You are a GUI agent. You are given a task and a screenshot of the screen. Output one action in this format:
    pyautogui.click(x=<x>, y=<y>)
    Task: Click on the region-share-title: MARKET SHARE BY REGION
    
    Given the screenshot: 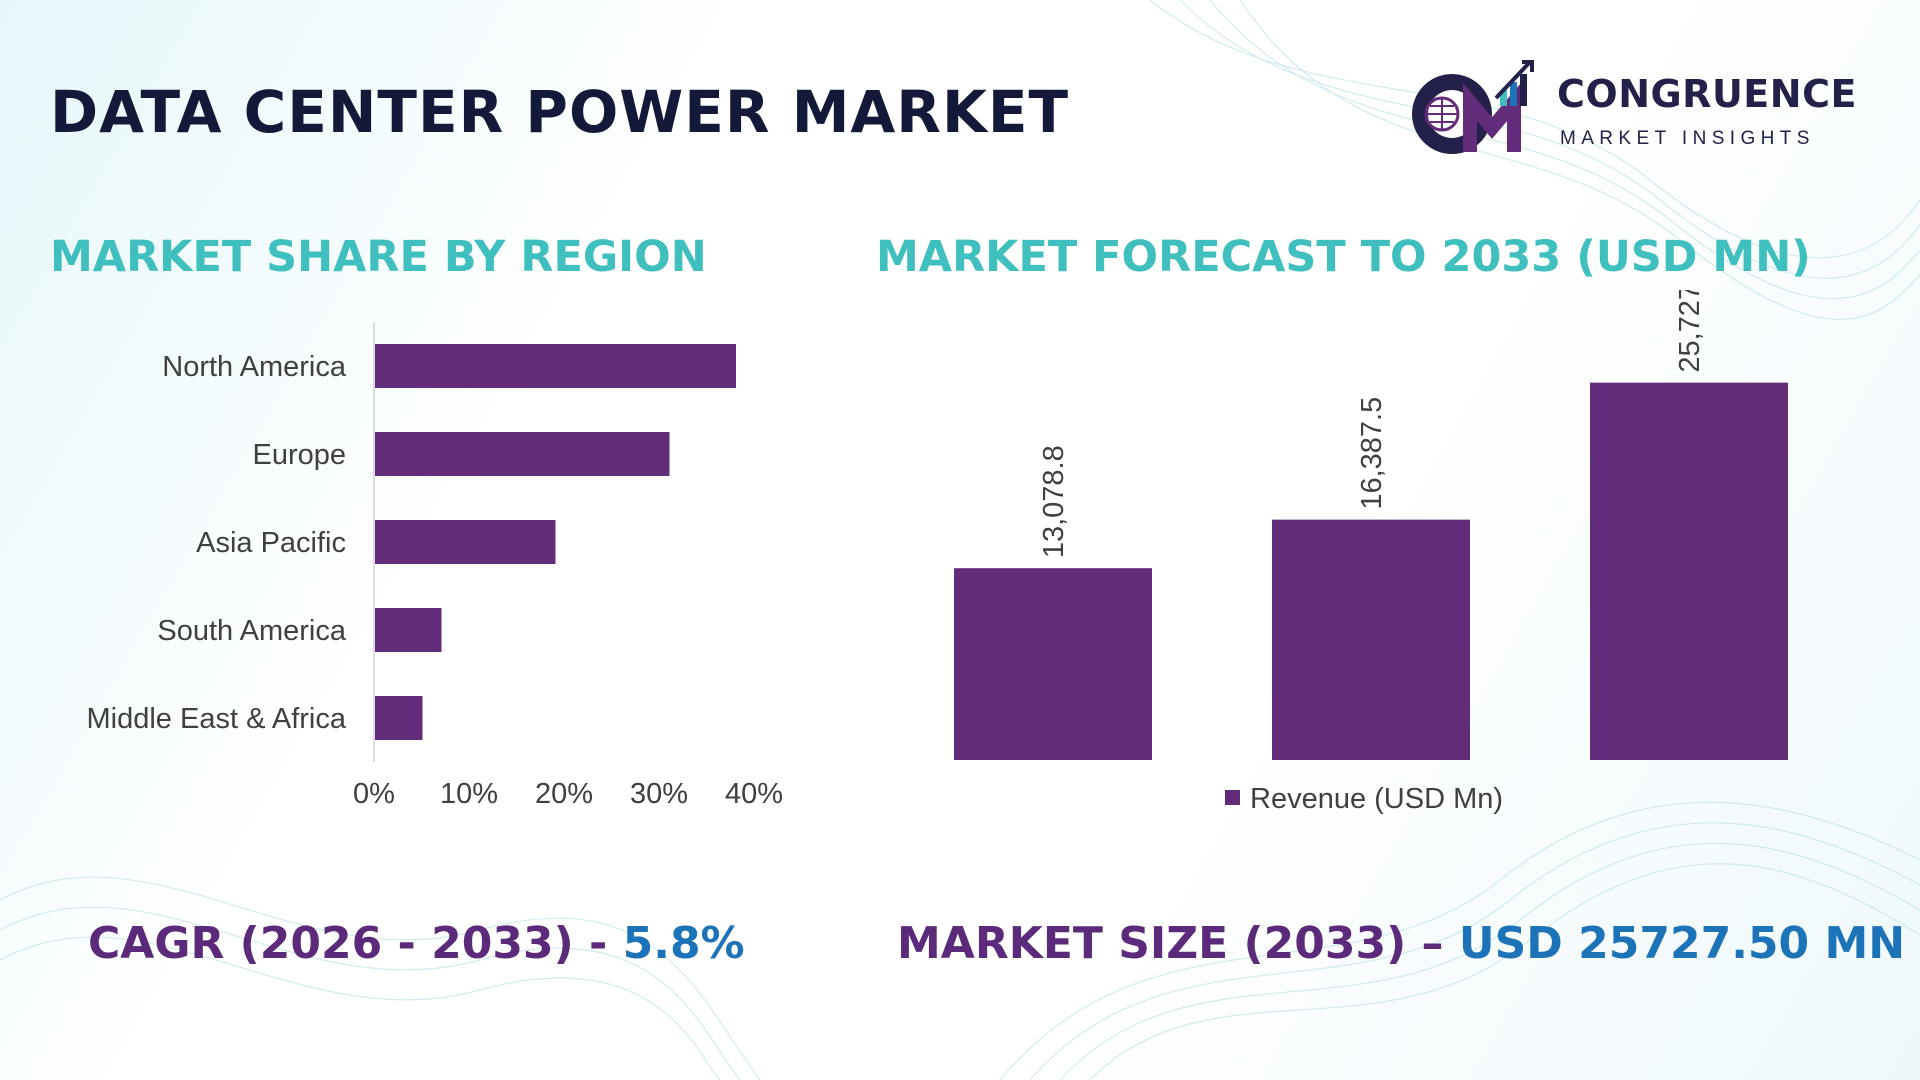 What is the action you would take?
    pyautogui.click(x=378, y=257)
    